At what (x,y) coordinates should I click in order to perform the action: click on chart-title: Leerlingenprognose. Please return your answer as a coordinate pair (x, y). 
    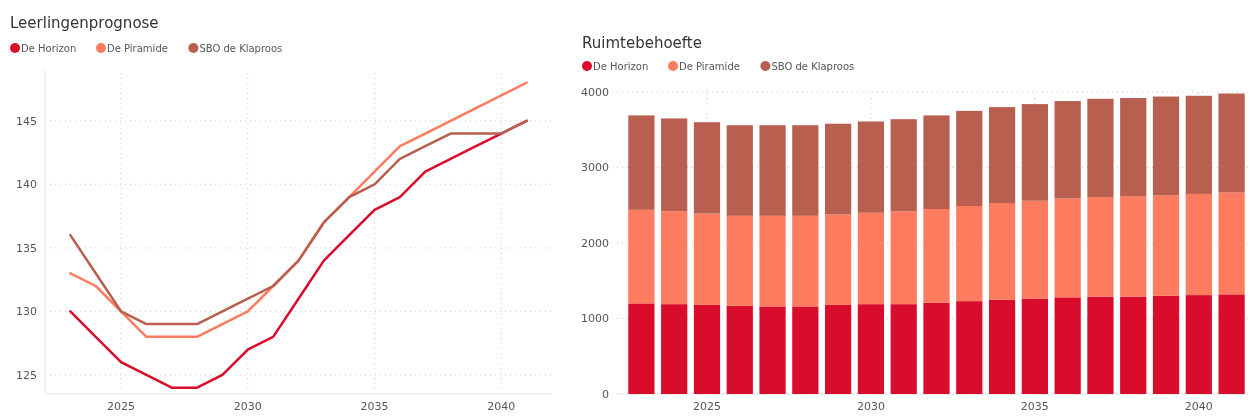
    Looking at the image, I should click on (84, 23).